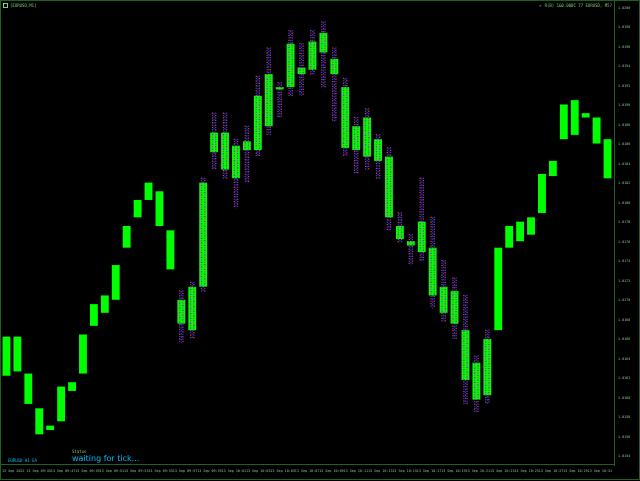 This screenshot has height=481, width=640. I want to click on window-menu-icon, so click(5, 5).